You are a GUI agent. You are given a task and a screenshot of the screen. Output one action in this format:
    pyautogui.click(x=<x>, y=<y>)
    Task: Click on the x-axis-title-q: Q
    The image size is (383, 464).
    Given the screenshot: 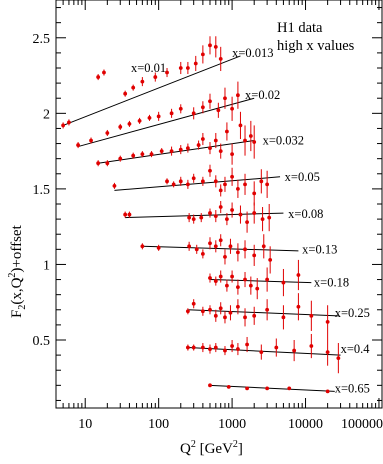 What is the action you would take?
    pyautogui.click(x=185, y=449)
    